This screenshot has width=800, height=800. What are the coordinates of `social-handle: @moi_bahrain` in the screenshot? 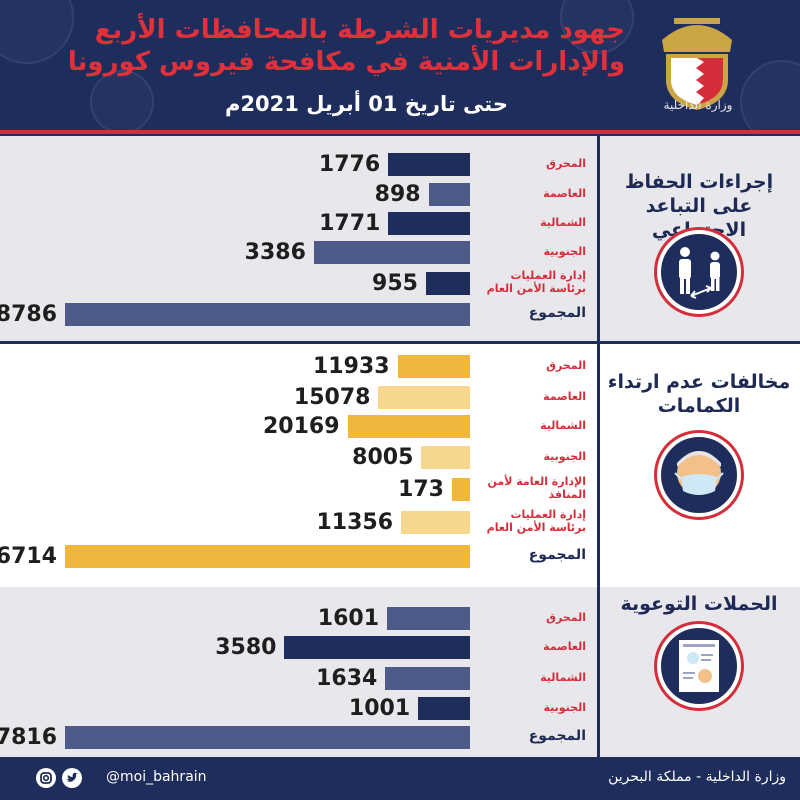 It's located at (156, 777).